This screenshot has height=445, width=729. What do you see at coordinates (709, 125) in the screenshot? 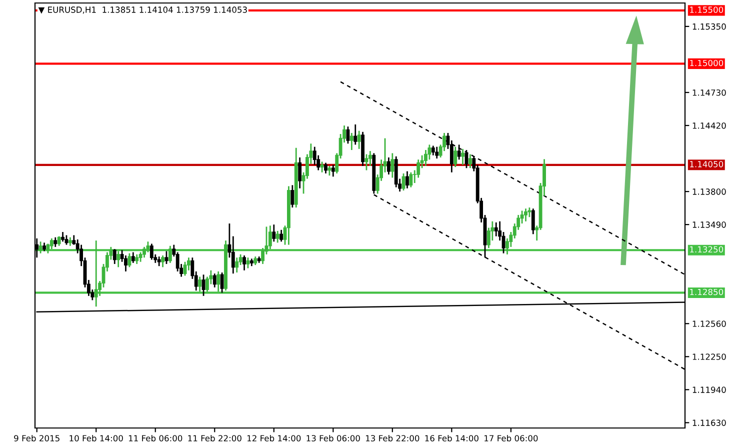
I see `y-tick-label: 1.14420` at bounding box center [709, 125].